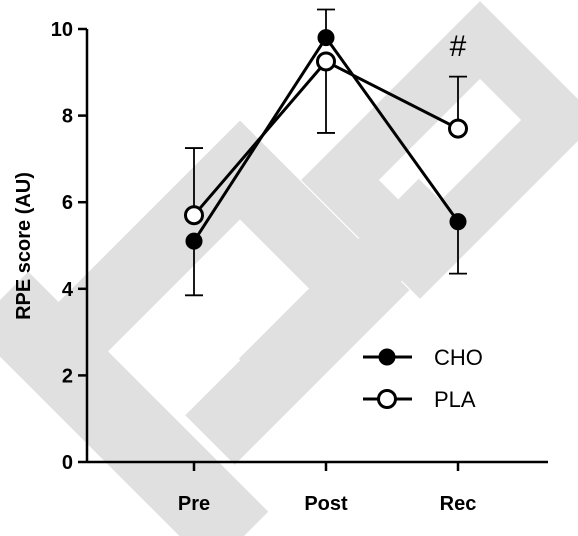 The height and width of the screenshot is (536, 578). Describe the element at coordinates (62, 30) in the screenshot. I see `y-tick-label: 10` at that location.